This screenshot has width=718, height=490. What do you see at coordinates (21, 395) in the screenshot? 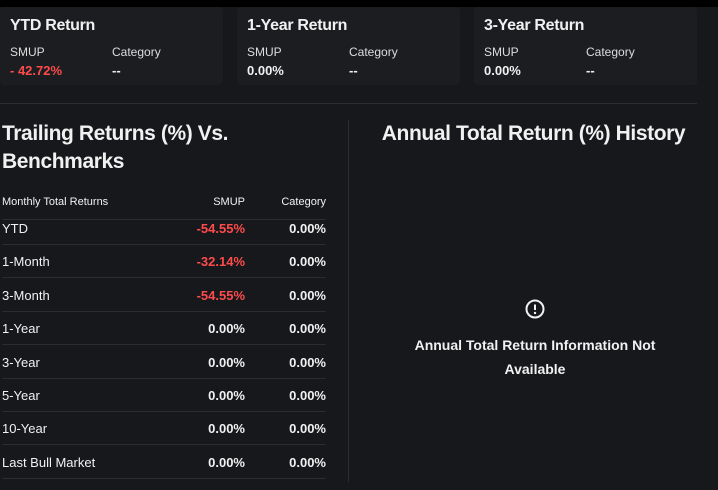
I see `table-cell: 5-Year` at bounding box center [21, 395].